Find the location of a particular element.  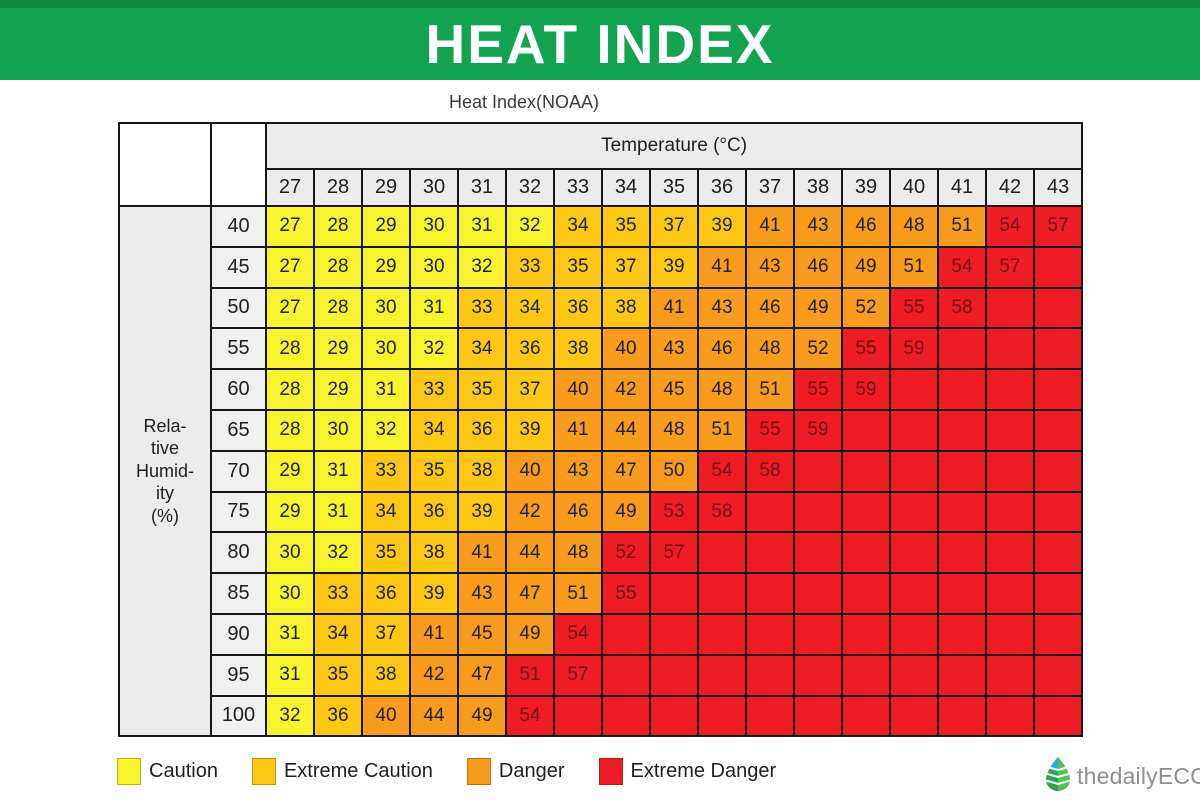

temp-header-cell: 43 is located at coordinates (1058, 187).